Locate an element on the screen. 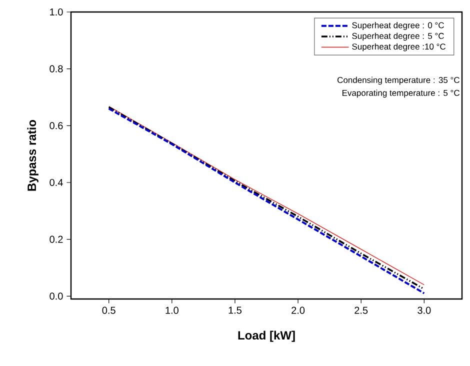 The height and width of the screenshot is (366, 470). y-tick-label: 0.6 is located at coordinates (56, 126).